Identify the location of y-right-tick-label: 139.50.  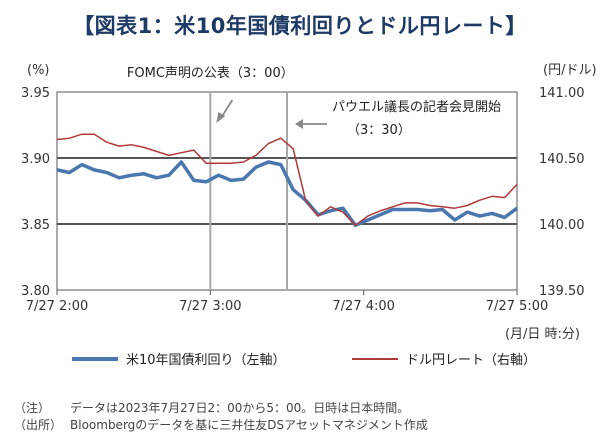
(562, 291).